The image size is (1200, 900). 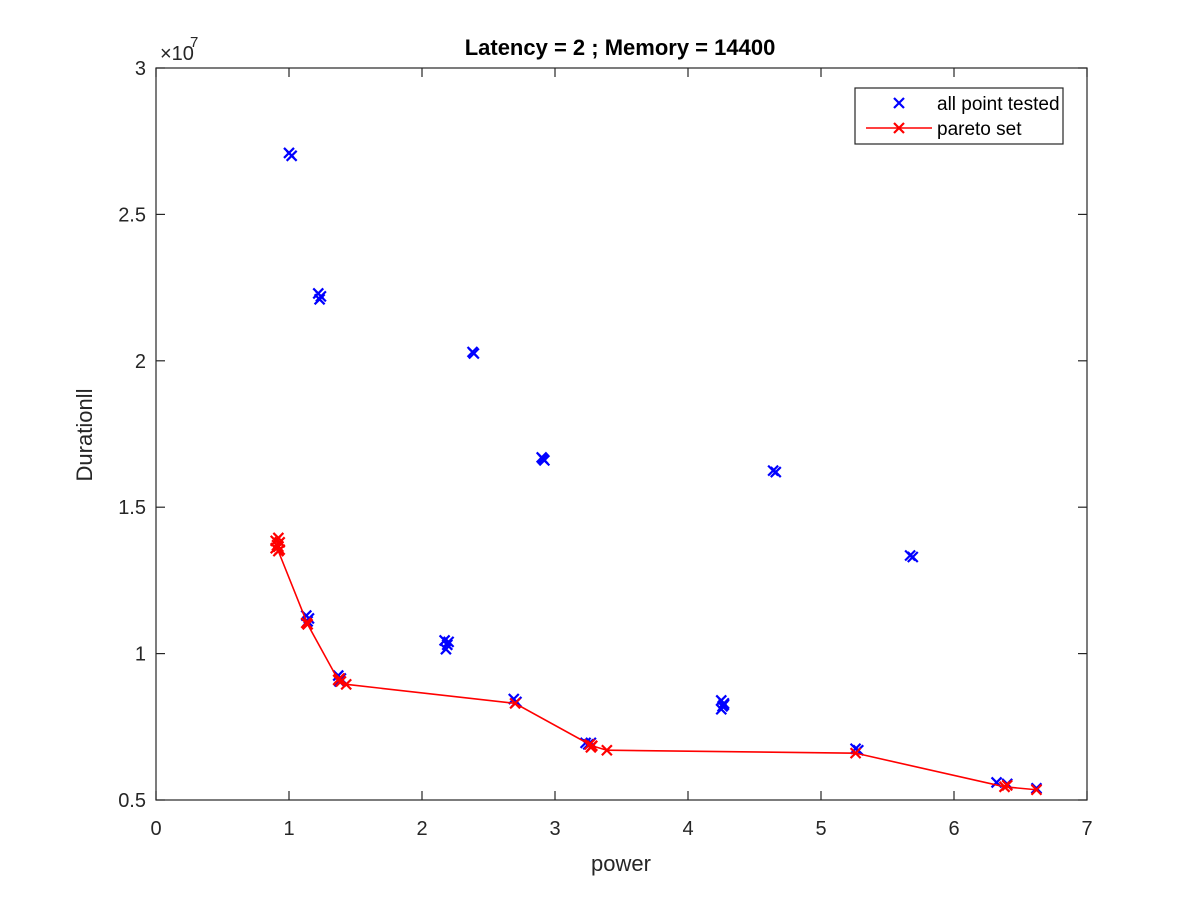 I want to click on legend-item: all point tested, so click(x=976, y=104).